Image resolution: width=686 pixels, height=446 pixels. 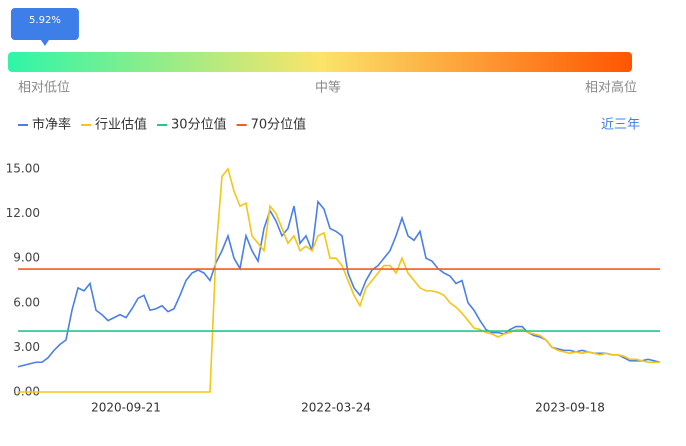 What do you see at coordinates (126, 408) in the screenshot?
I see `x-tick-label: 2020-09-21` at bounding box center [126, 408].